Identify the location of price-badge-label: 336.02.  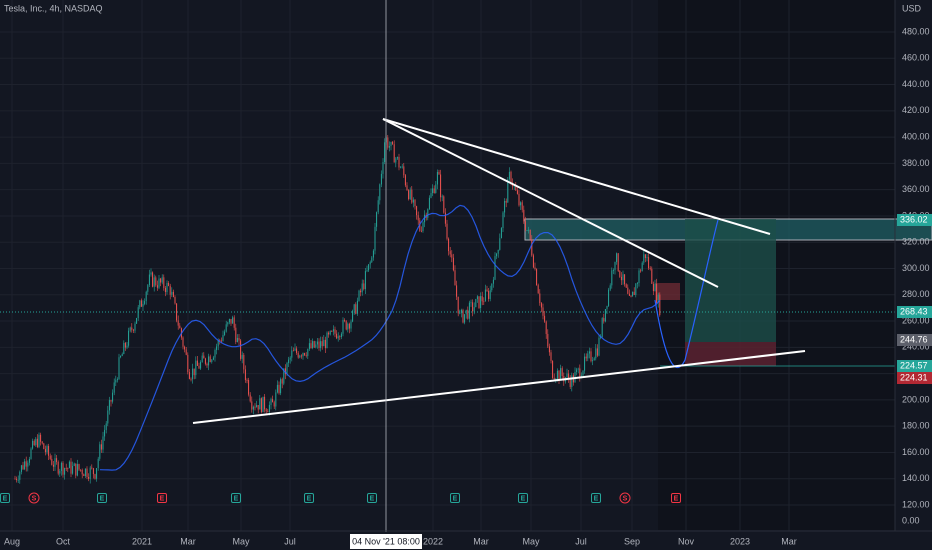
(914, 219).